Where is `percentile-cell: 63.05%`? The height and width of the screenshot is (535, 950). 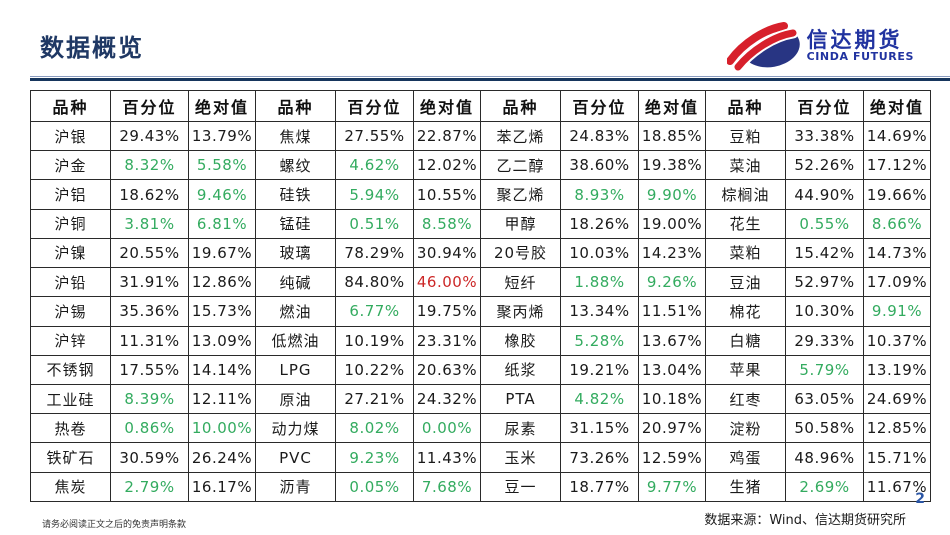
percentile-cell: 63.05% is located at coordinates (824, 399).